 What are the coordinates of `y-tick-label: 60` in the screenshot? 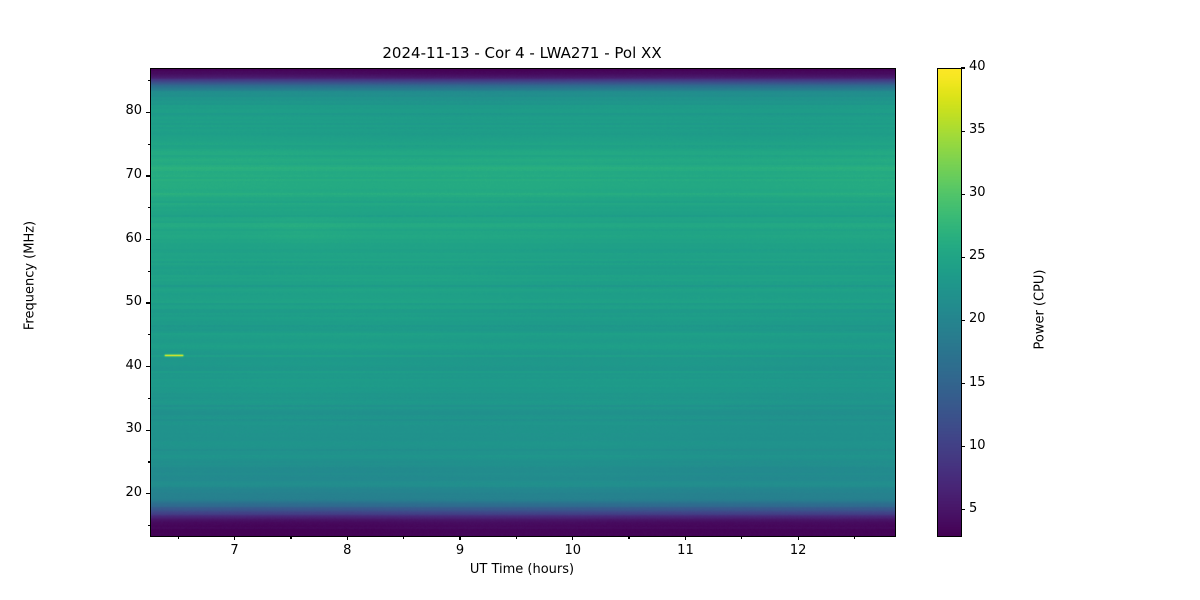 It's located at (133, 238).